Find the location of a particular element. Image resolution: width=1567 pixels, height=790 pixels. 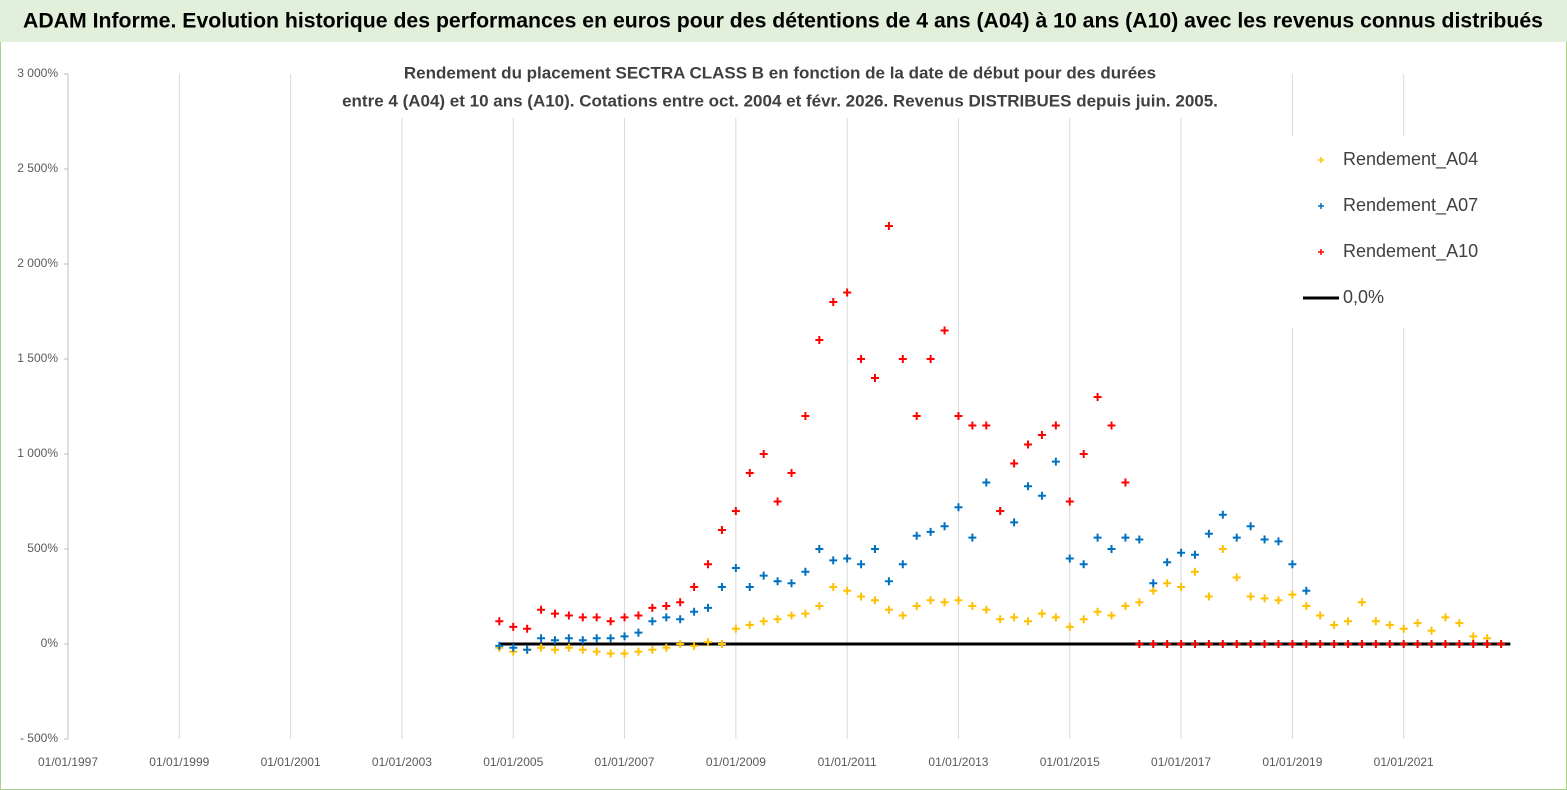

y-tick-label: 2 000% is located at coordinates (37, 263).